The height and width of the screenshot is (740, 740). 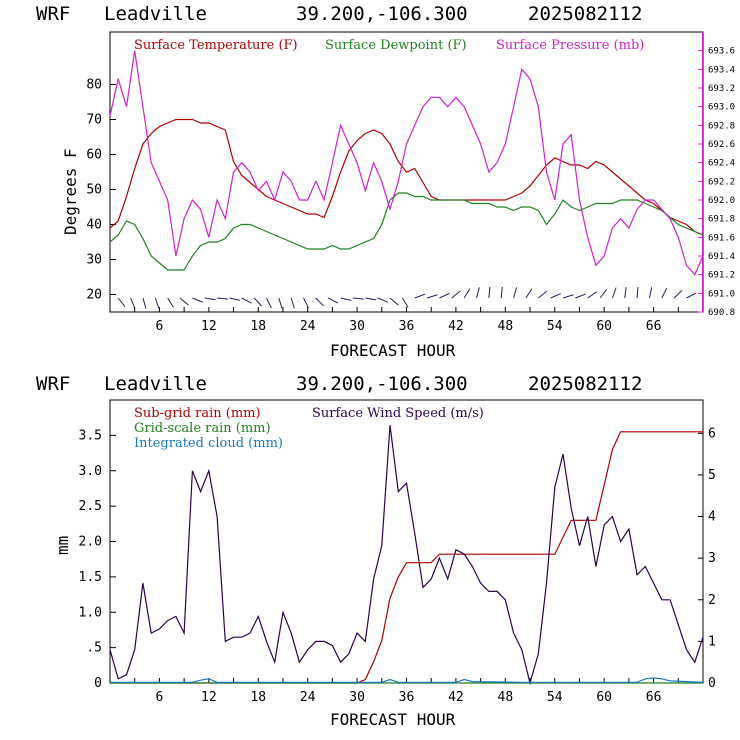 What do you see at coordinates (712, 558) in the screenshot?
I see `y2-tick-label: 3` at bounding box center [712, 558].